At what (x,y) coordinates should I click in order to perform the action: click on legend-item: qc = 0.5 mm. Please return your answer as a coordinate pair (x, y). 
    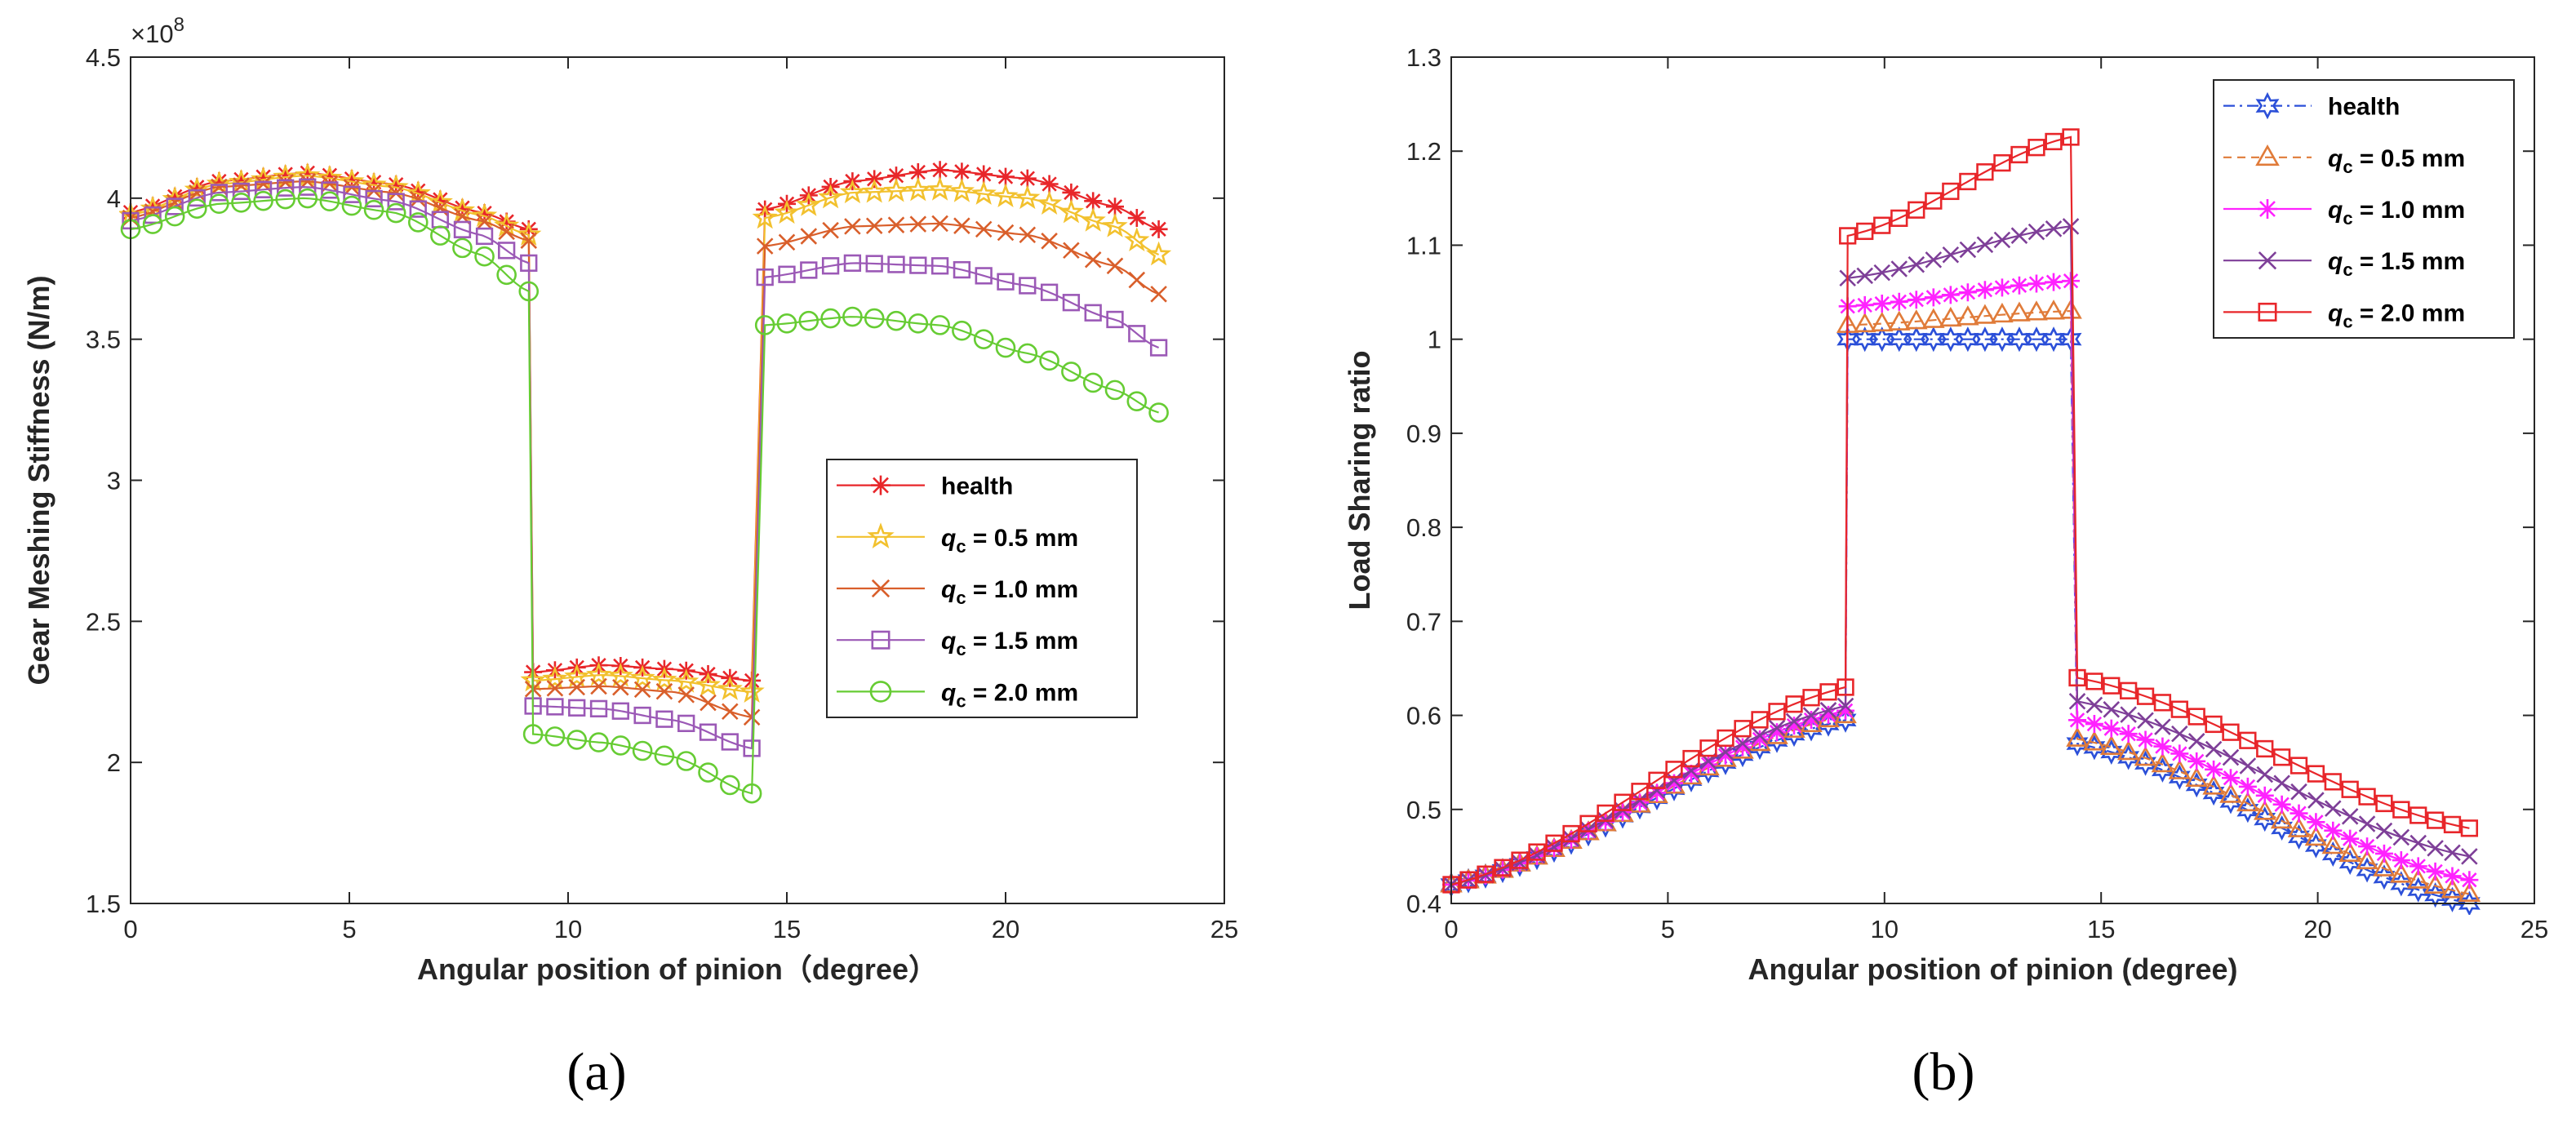
    Looking at the image, I should click on (2344, 160).